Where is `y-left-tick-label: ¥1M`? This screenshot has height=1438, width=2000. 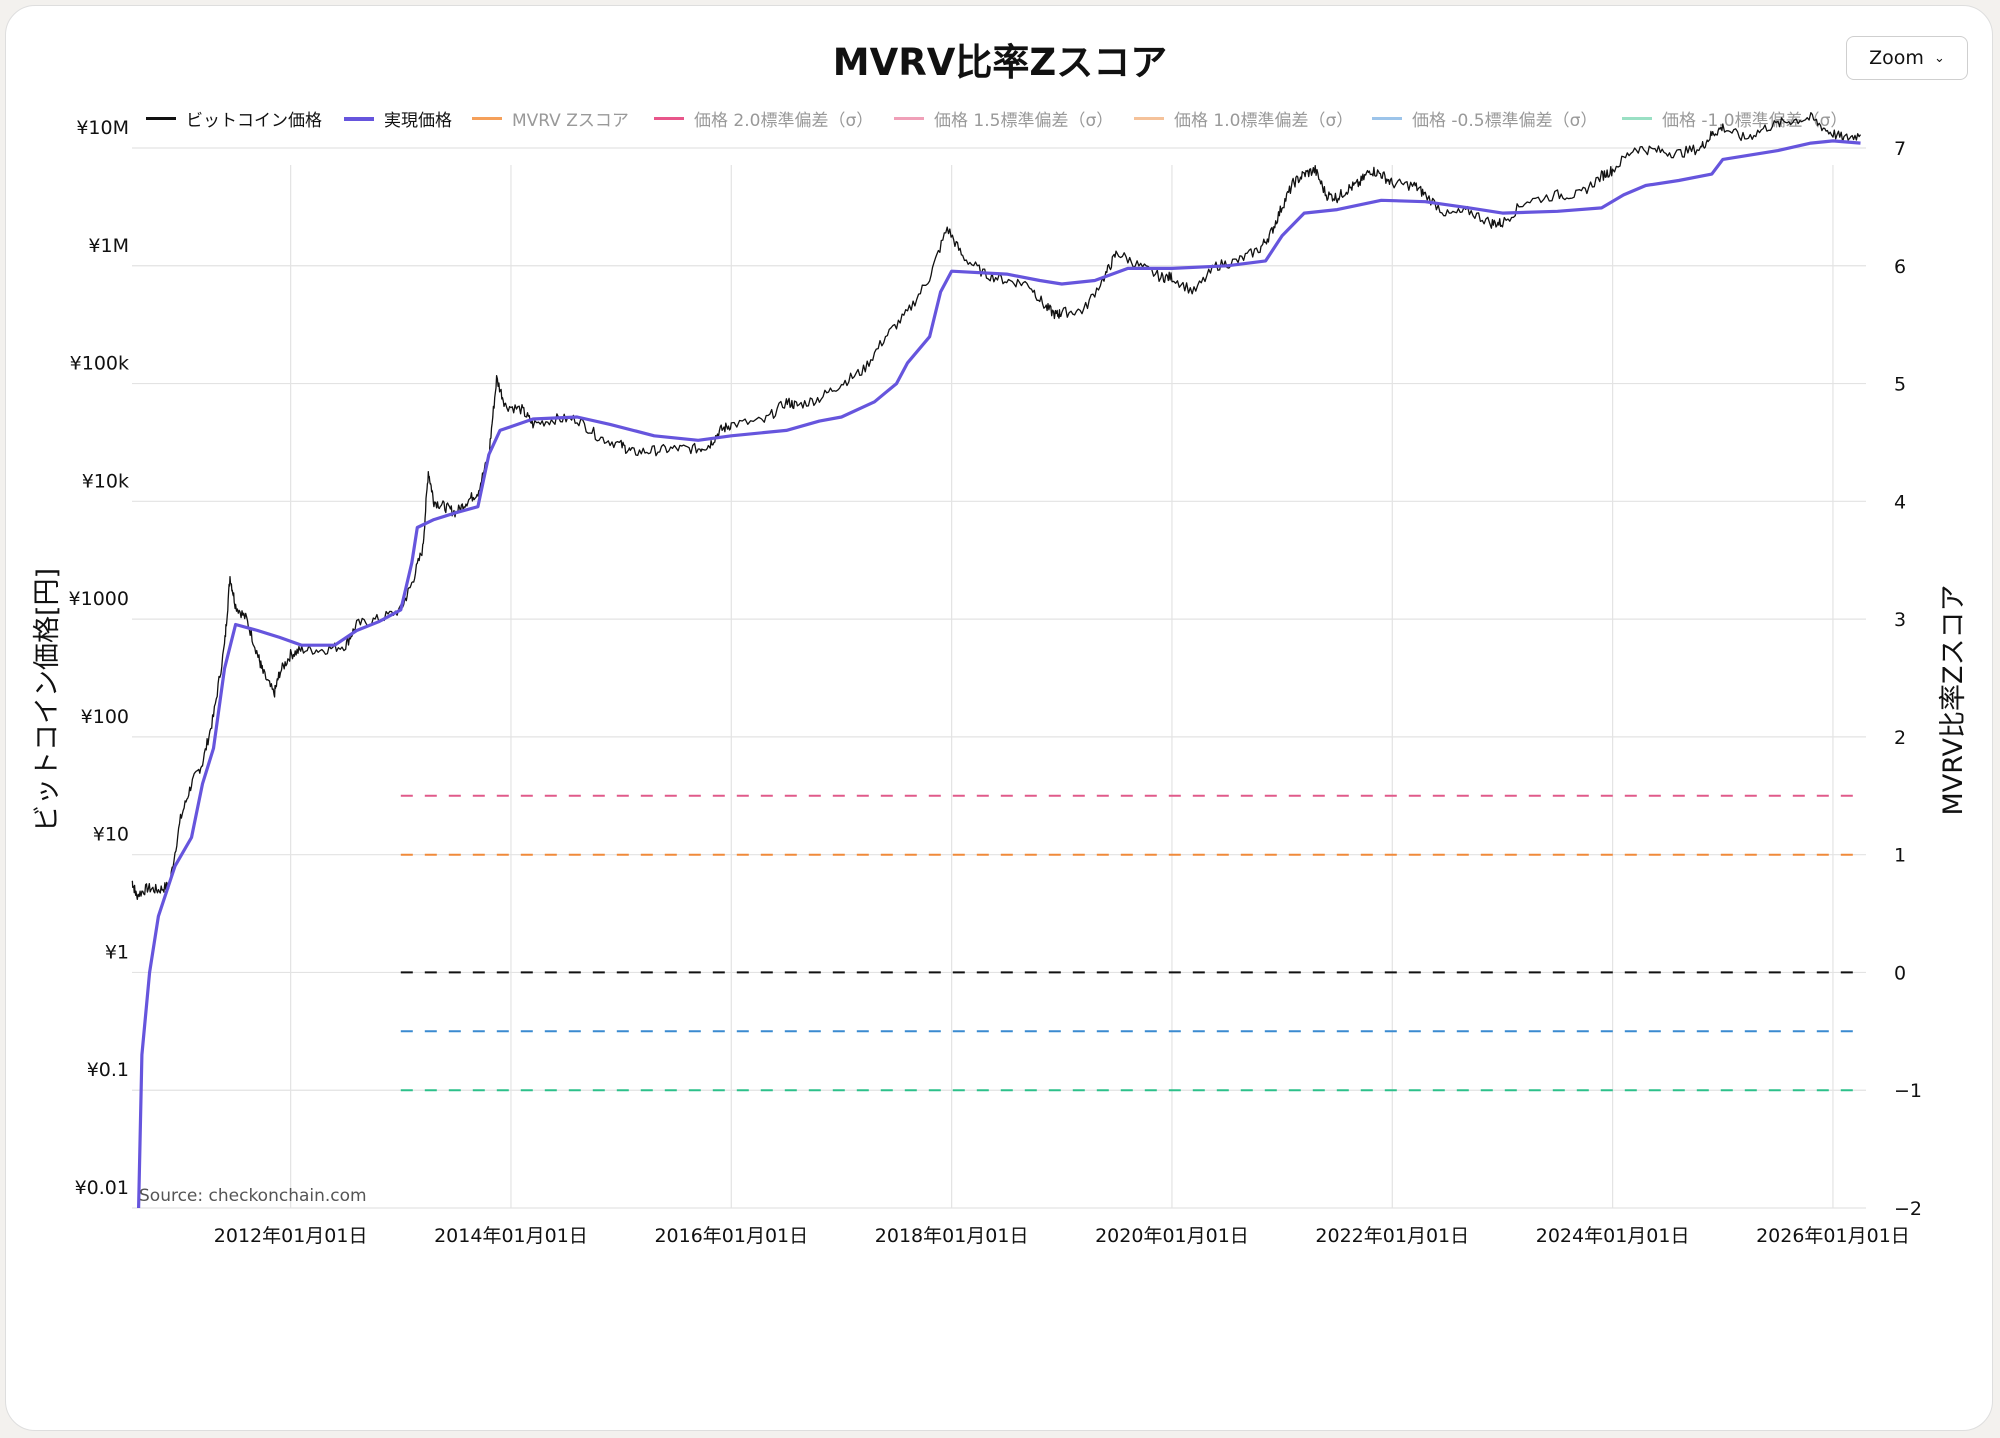
y-left-tick-label: ¥1M is located at coordinates (108, 246).